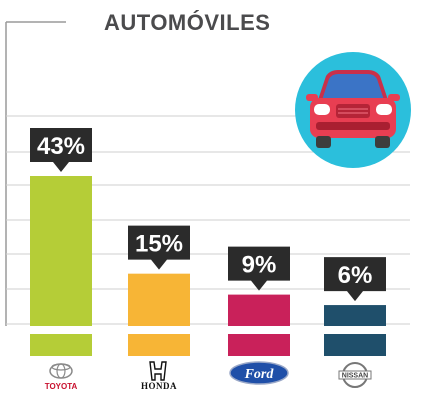 This screenshot has height=400, width=424. Describe the element at coordinates (61, 377) in the screenshot. I see `toyota-logo: TOYOTA` at that location.